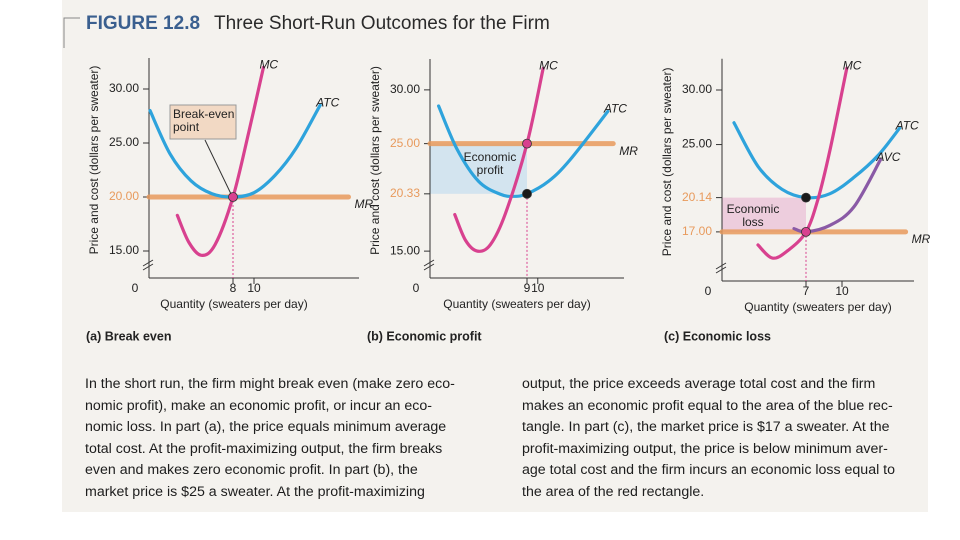 The height and width of the screenshot is (540, 960). Describe the element at coordinates (753, 215) in the screenshot. I see `annotation: Economic loss` at that location.